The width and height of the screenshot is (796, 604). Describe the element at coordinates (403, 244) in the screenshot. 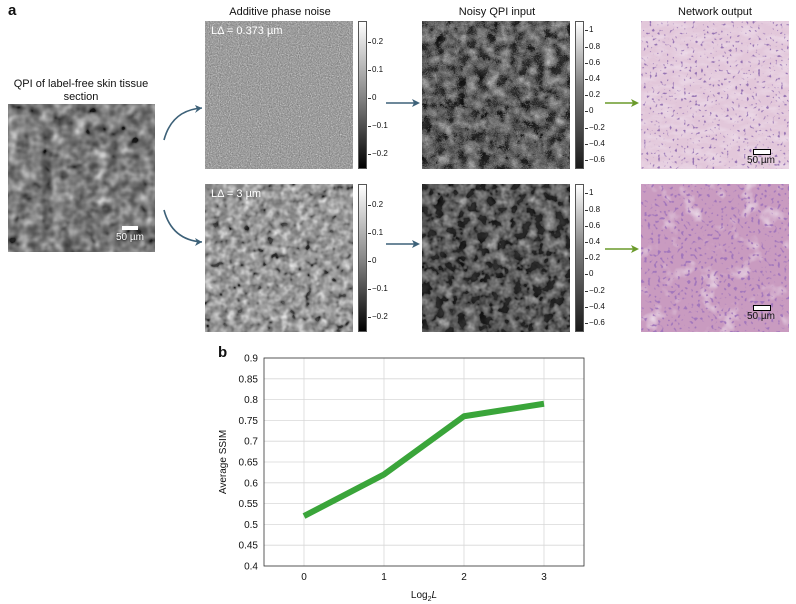

I see `arrow-row2-blue` at that location.